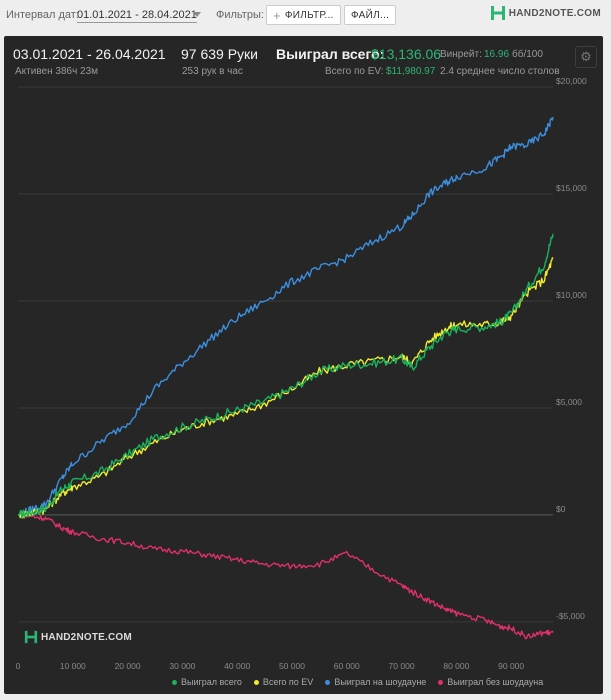  What do you see at coordinates (128, 666) in the screenshot?
I see `x-tick-label: 20 000` at bounding box center [128, 666].